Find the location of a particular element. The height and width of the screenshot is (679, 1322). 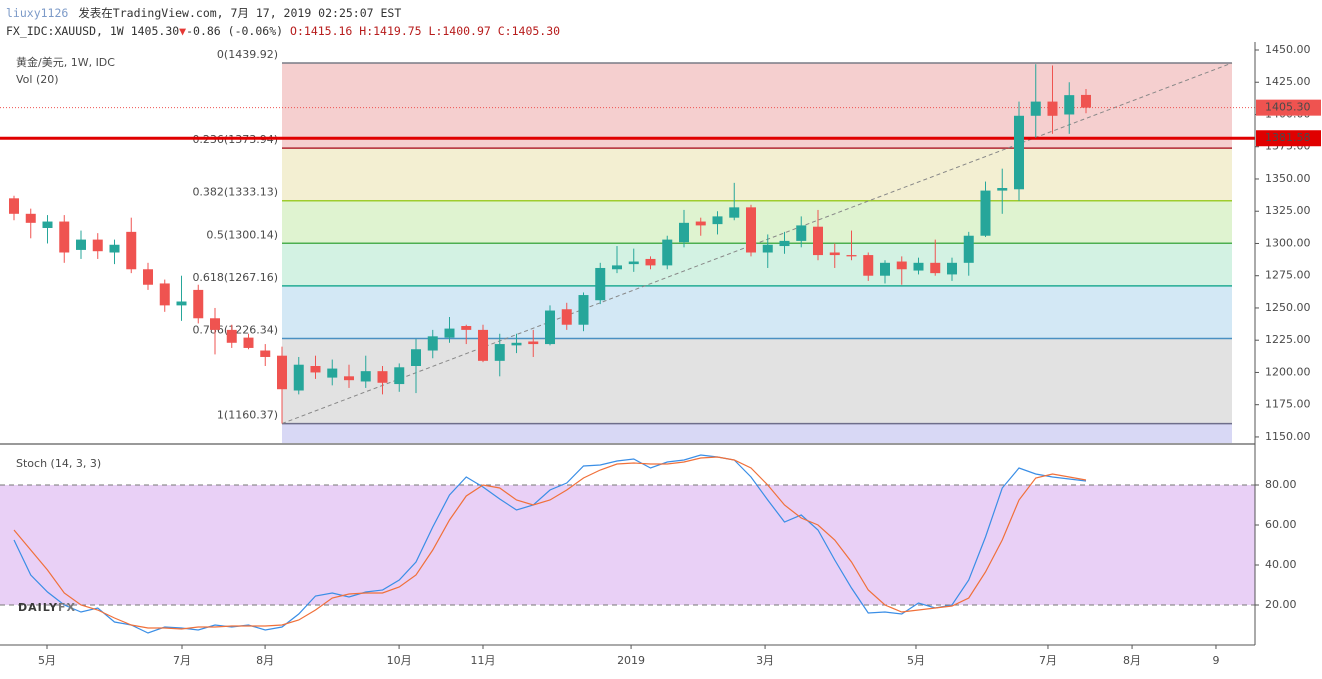

fib-label: 0.5(1300.14) is located at coordinates (242, 234).